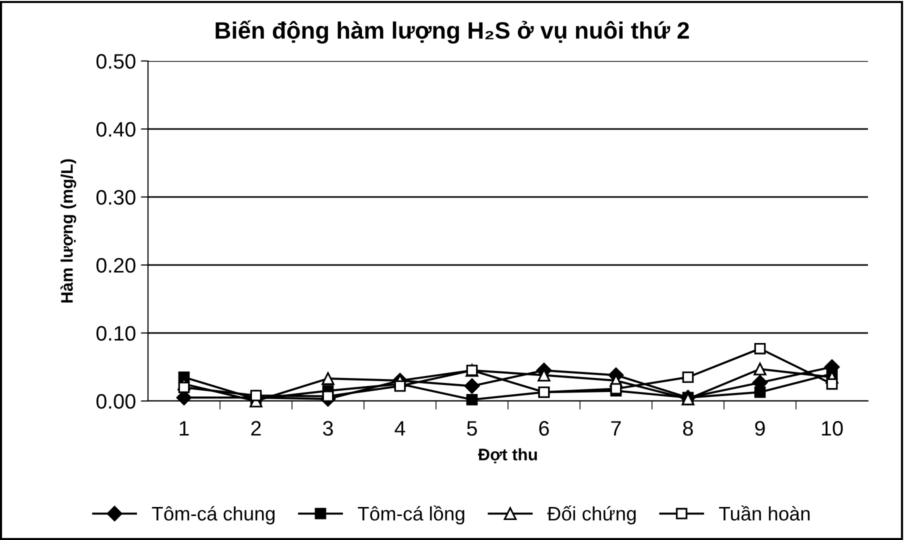 The height and width of the screenshot is (540, 904). I want to click on x-tick-label: 10, so click(832, 428).